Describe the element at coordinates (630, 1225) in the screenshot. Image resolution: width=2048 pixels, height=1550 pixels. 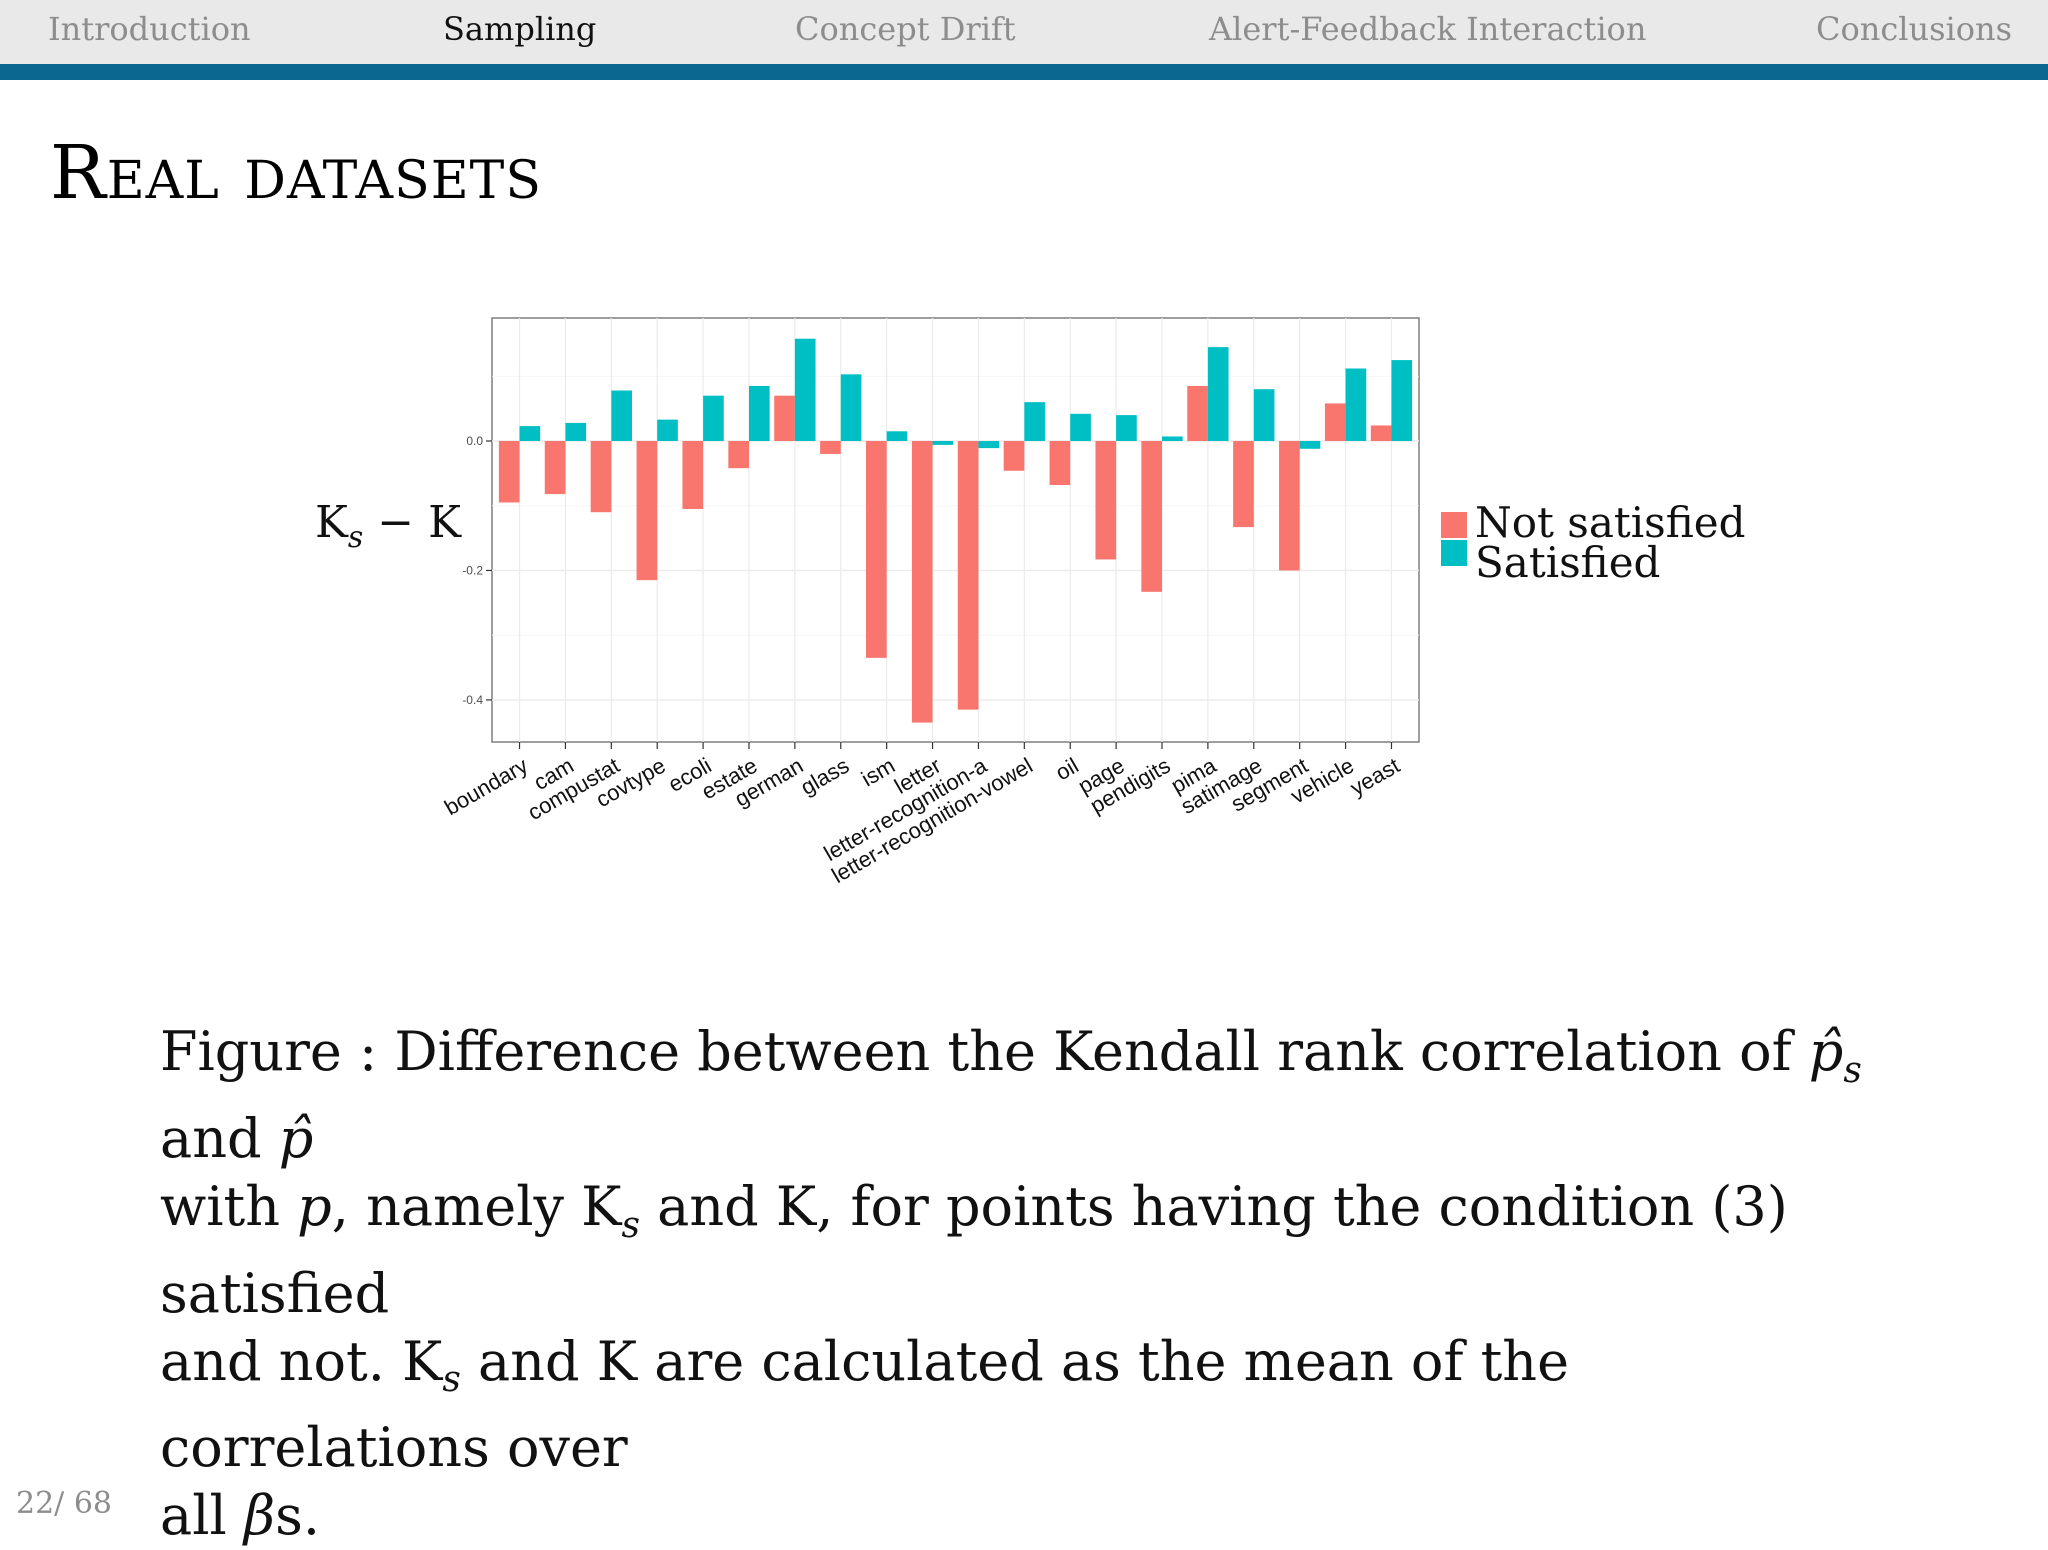
I see `caption-sub-s-2: s` at that location.